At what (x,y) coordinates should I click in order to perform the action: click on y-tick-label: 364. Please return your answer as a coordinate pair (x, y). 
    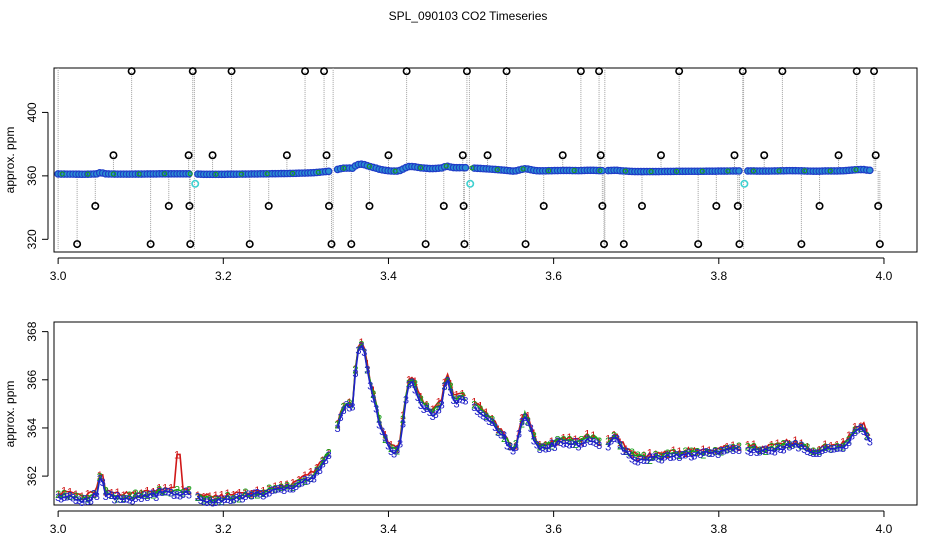
    Looking at the image, I should click on (32, 428).